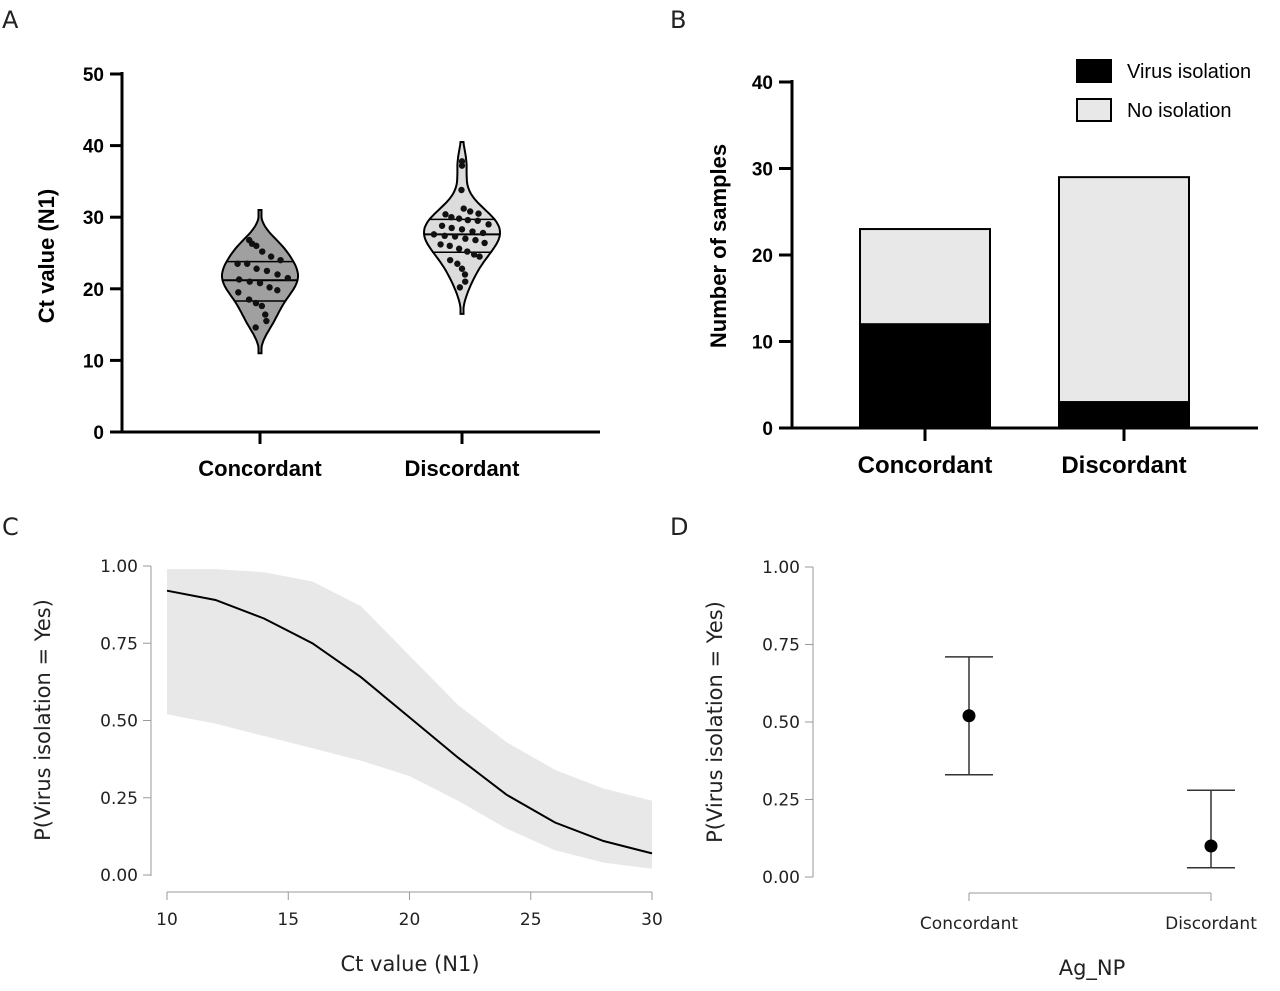  Describe the element at coordinates (1124, 415) in the screenshot. I see `bar-virus-isolation-discordant` at that location.